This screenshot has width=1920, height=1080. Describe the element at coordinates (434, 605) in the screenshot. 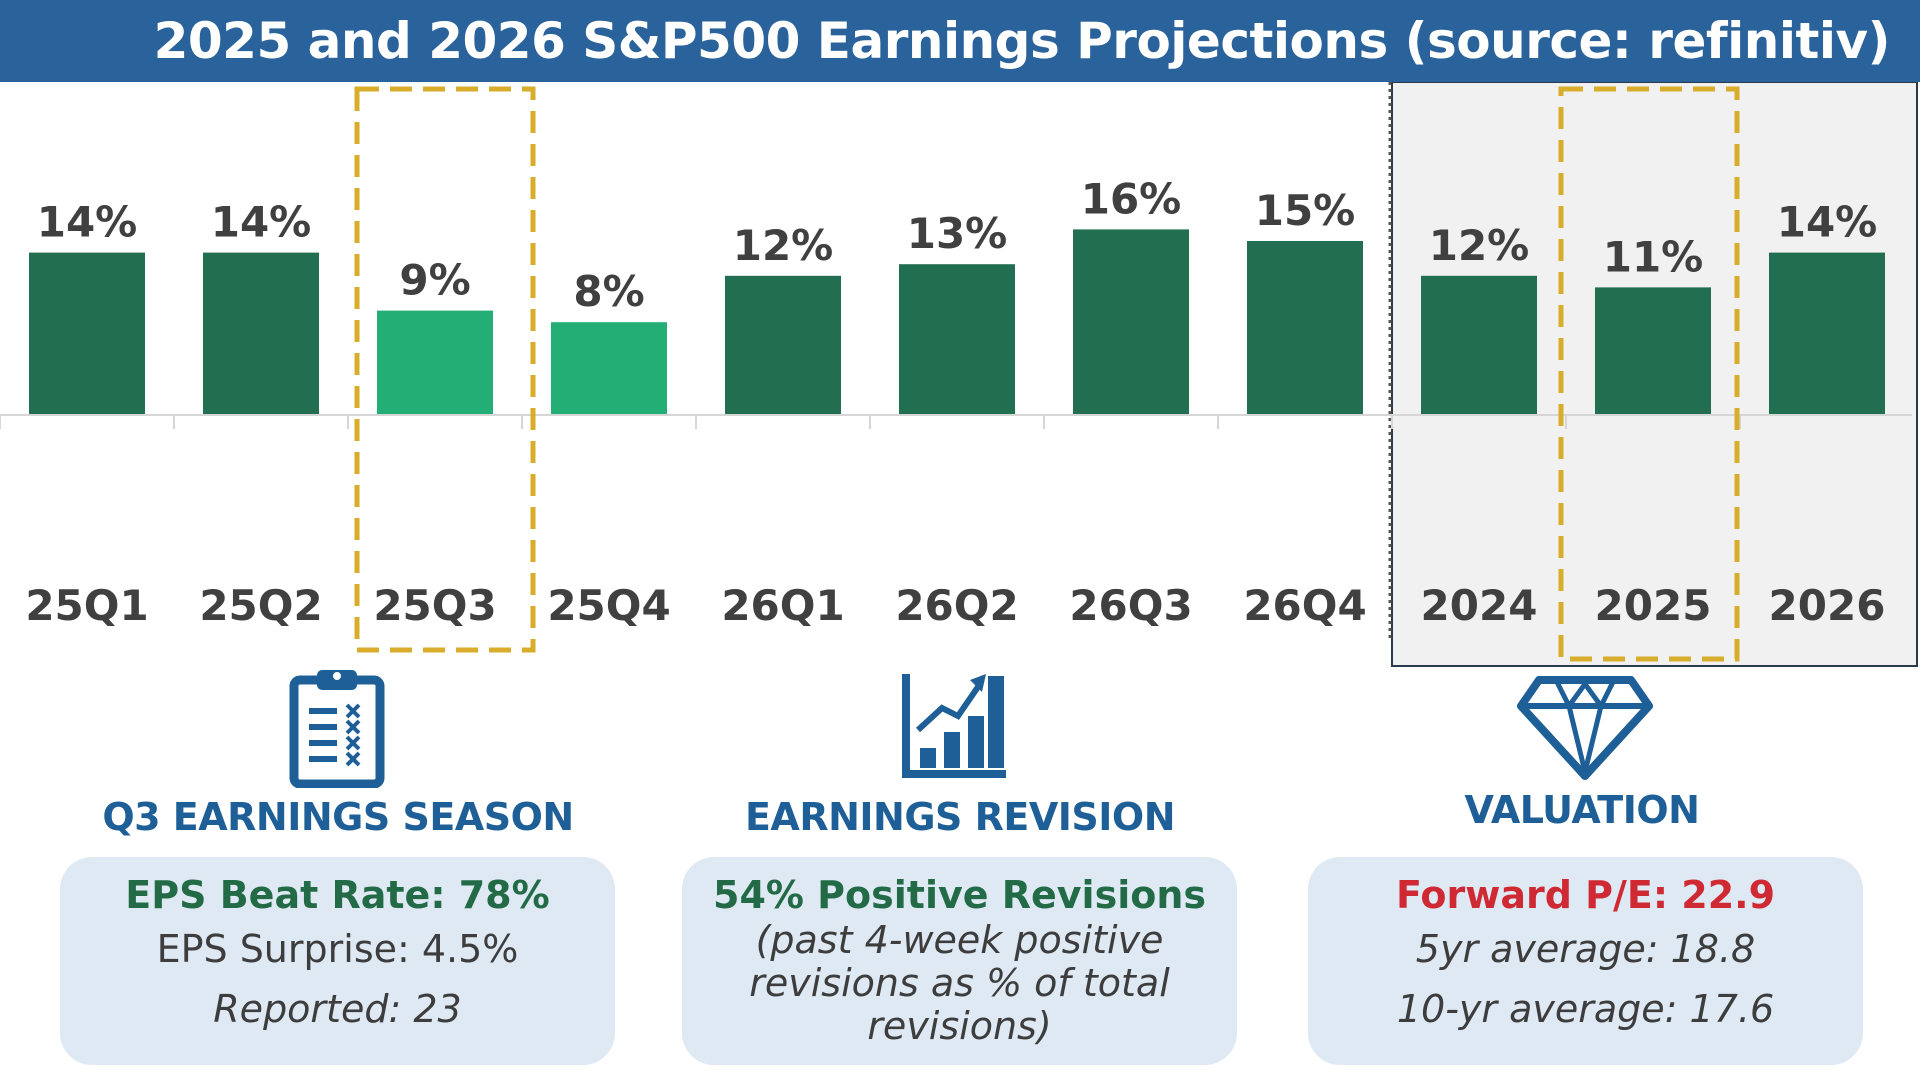

I see `category-label-25q3: 25Q3` at that location.